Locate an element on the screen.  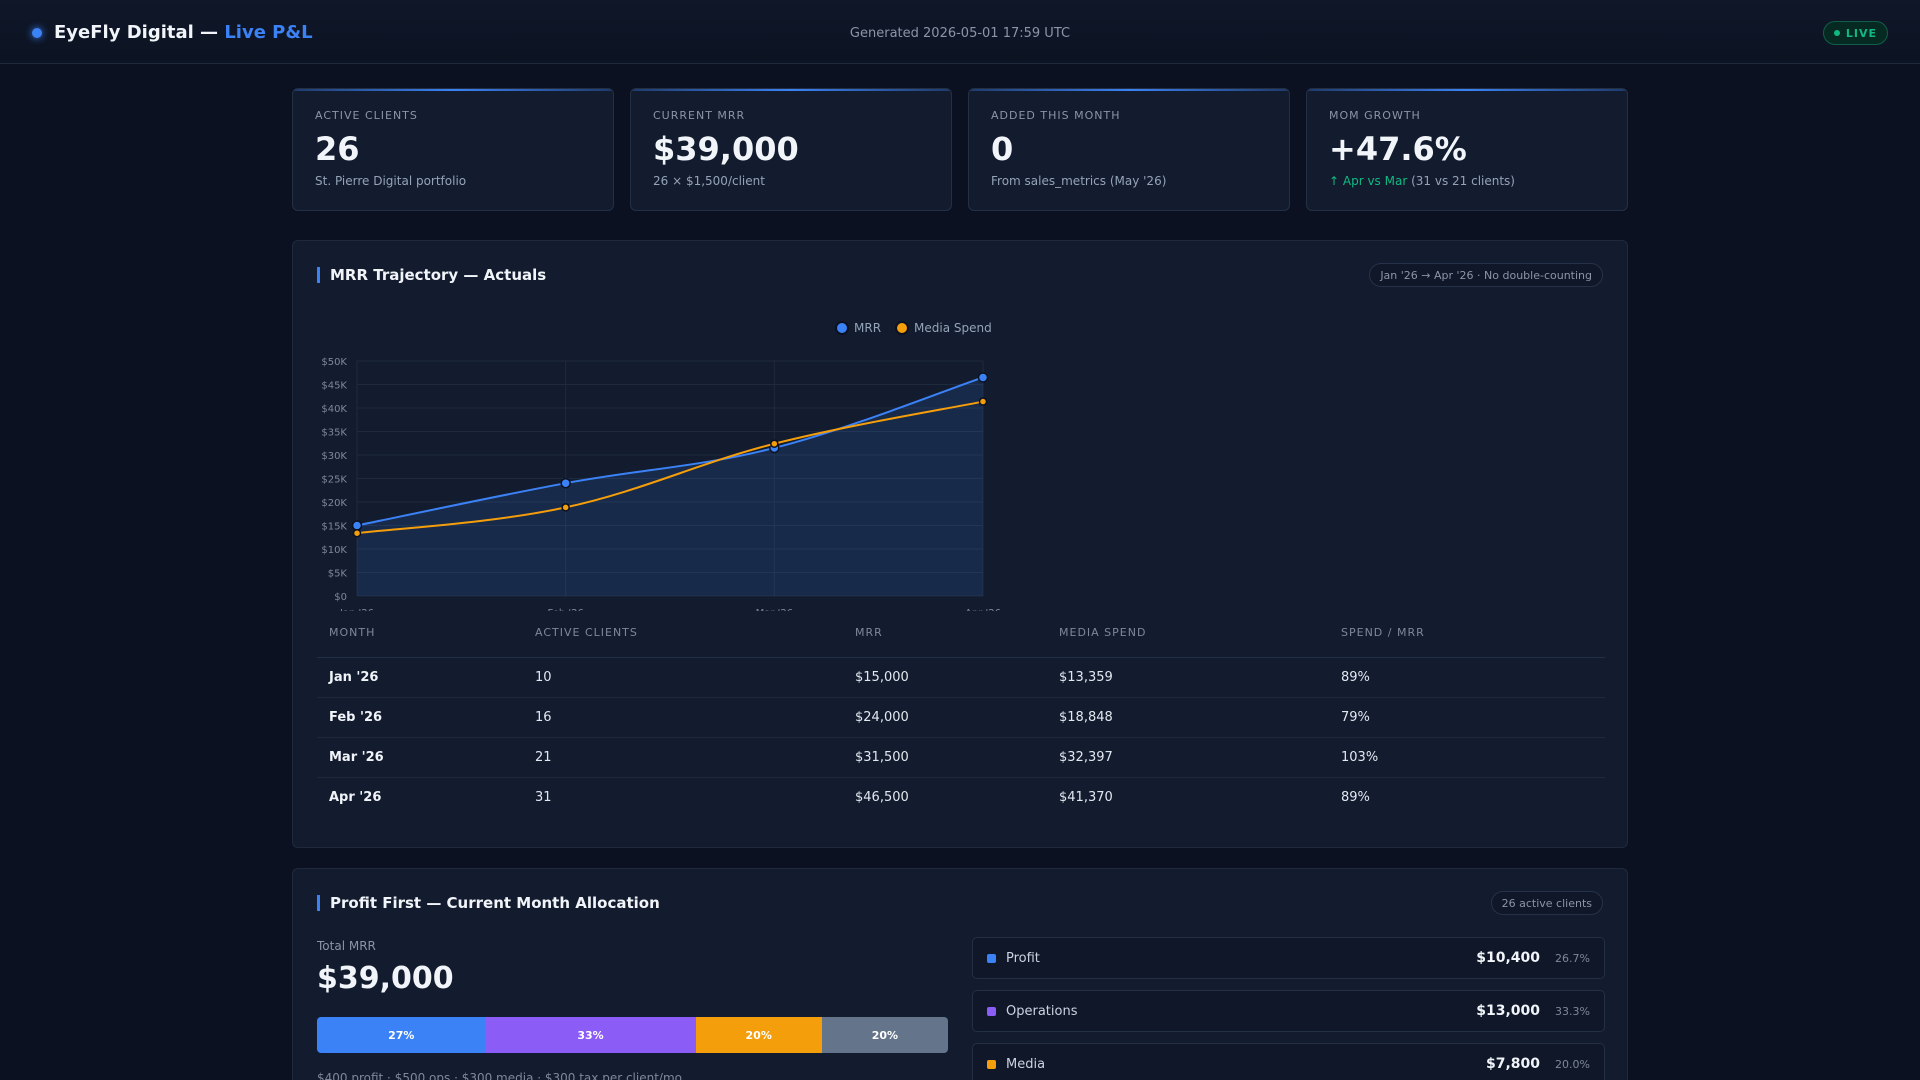
kpi-card-current-mrr: CURRENT MRR $39,000 26 × $1,500/client is located at coordinates (791, 149).